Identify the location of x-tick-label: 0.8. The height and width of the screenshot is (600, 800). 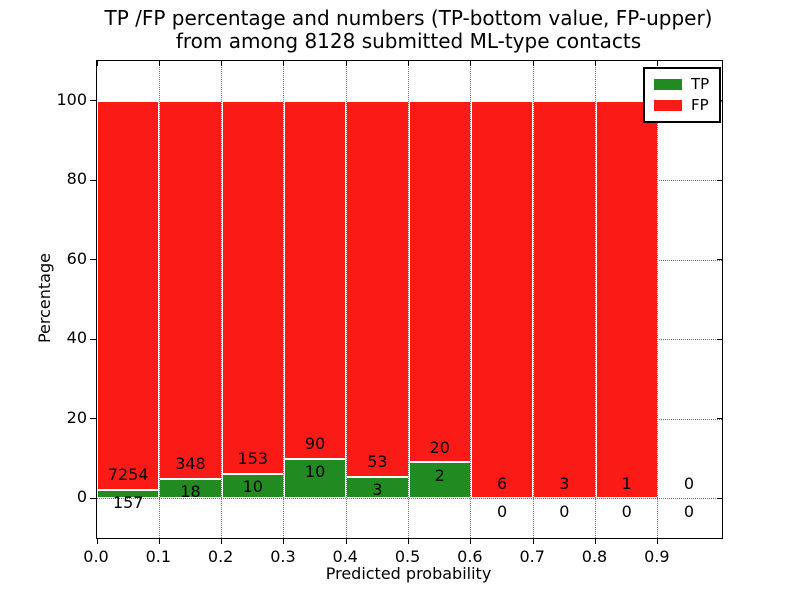
(594, 556).